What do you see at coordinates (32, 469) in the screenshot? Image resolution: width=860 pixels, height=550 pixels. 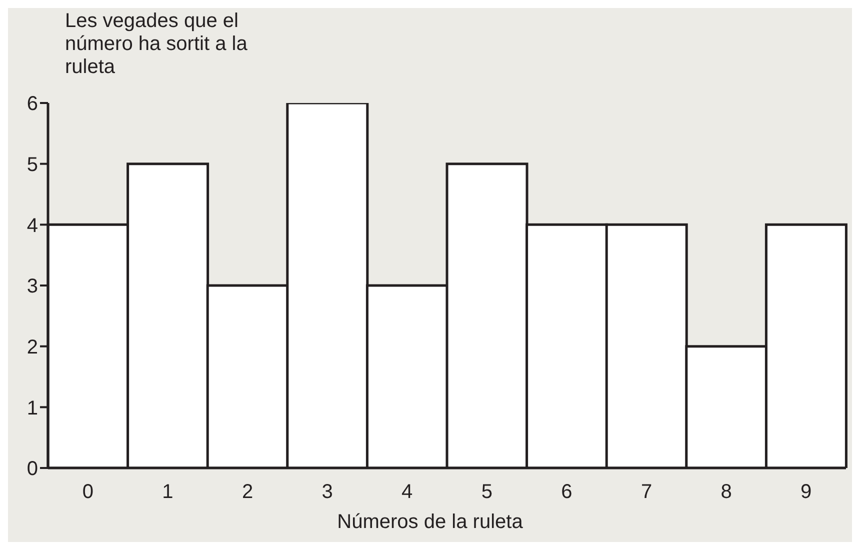 I see `y-tick-label: 0` at bounding box center [32, 469].